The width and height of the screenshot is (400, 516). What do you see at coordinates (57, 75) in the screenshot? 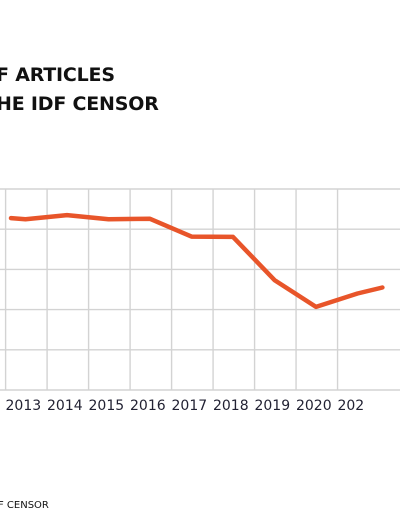
I see `chart-title-line-1: F ARTICLES` at bounding box center [57, 75].